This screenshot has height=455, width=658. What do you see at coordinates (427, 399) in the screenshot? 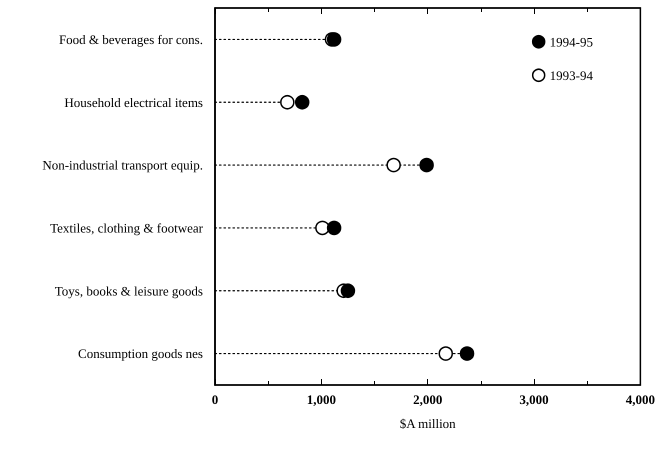
I see `x-tick-label: 2,000` at bounding box center [427, 399].